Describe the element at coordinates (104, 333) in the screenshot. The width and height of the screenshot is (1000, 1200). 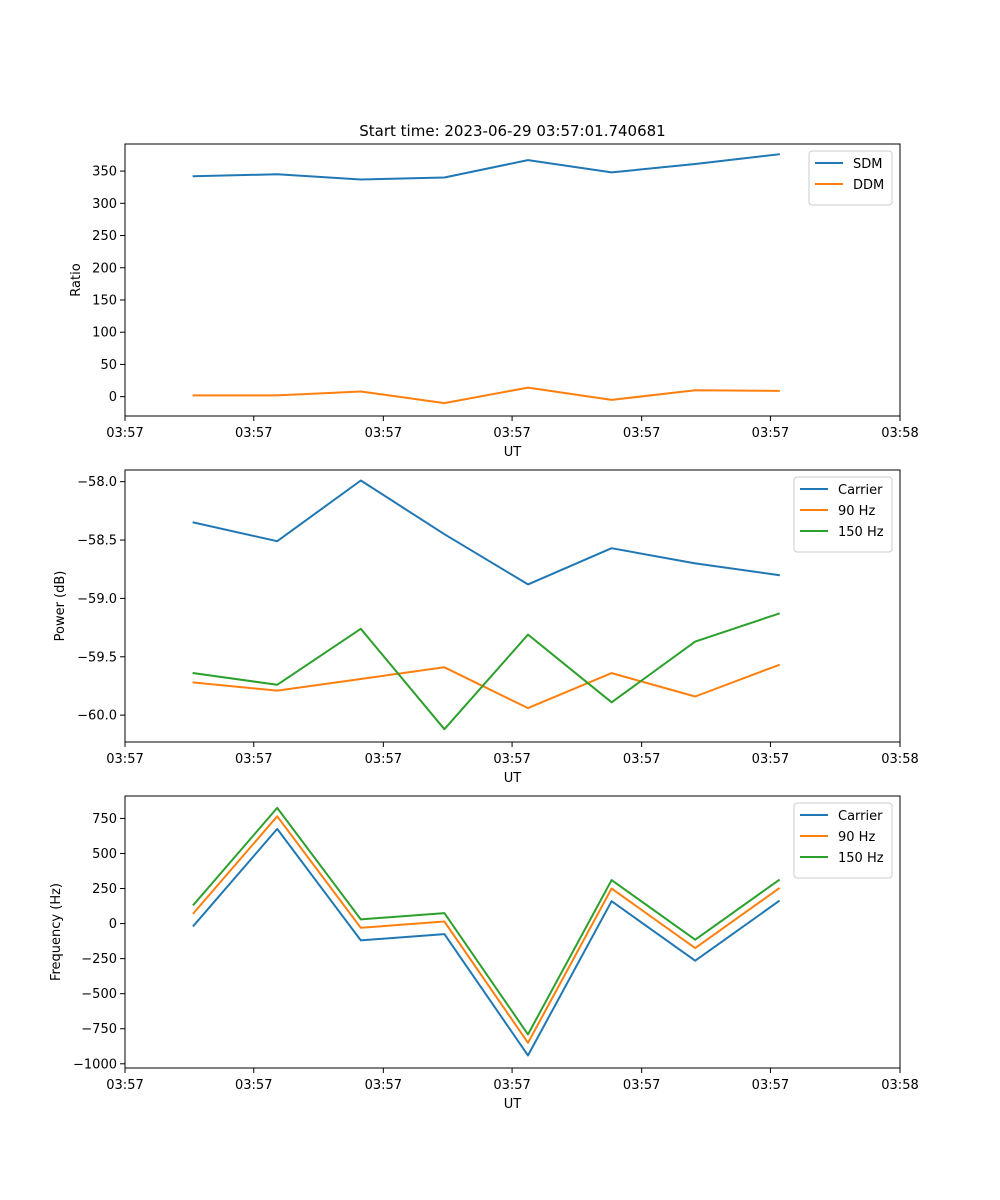
I see `y-tick-label: 100` at that location.